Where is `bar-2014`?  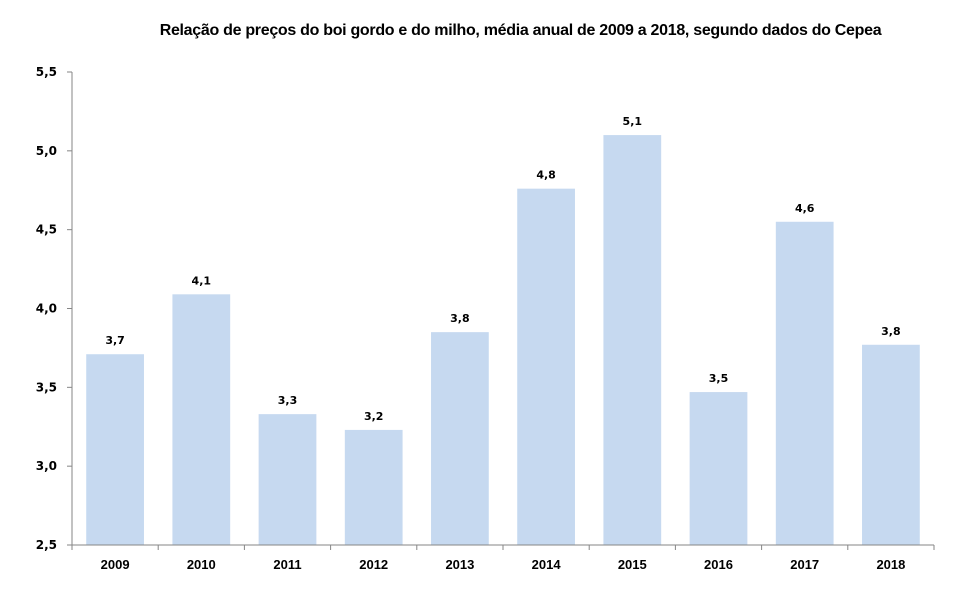 bar-2014 is located at coordinates (546, 366).